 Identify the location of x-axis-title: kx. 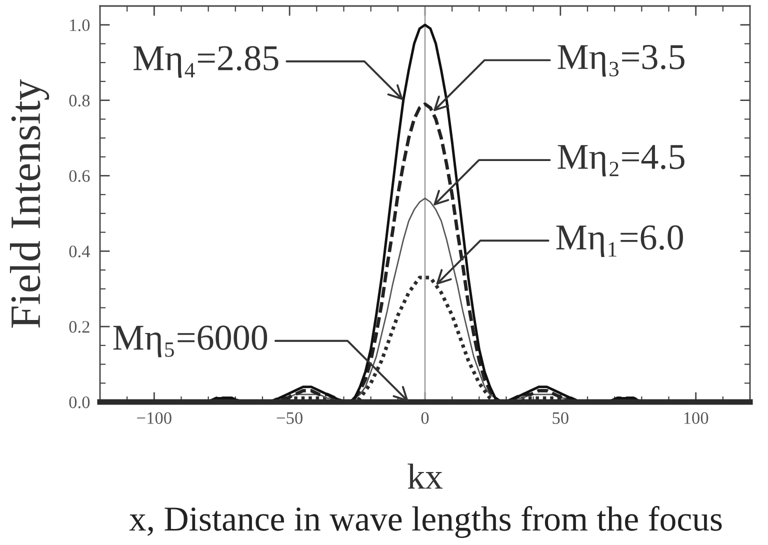
(425, 476).